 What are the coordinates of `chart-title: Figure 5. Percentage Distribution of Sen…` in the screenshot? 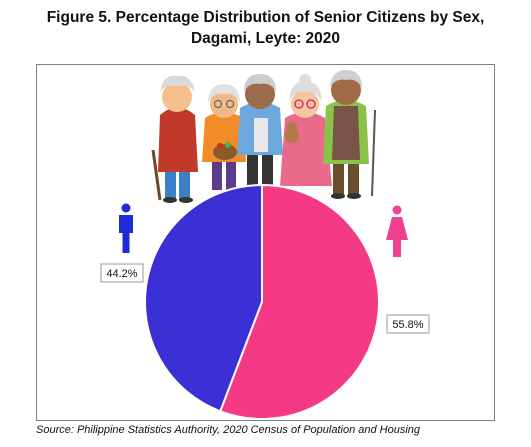 It's located at (265, 28).